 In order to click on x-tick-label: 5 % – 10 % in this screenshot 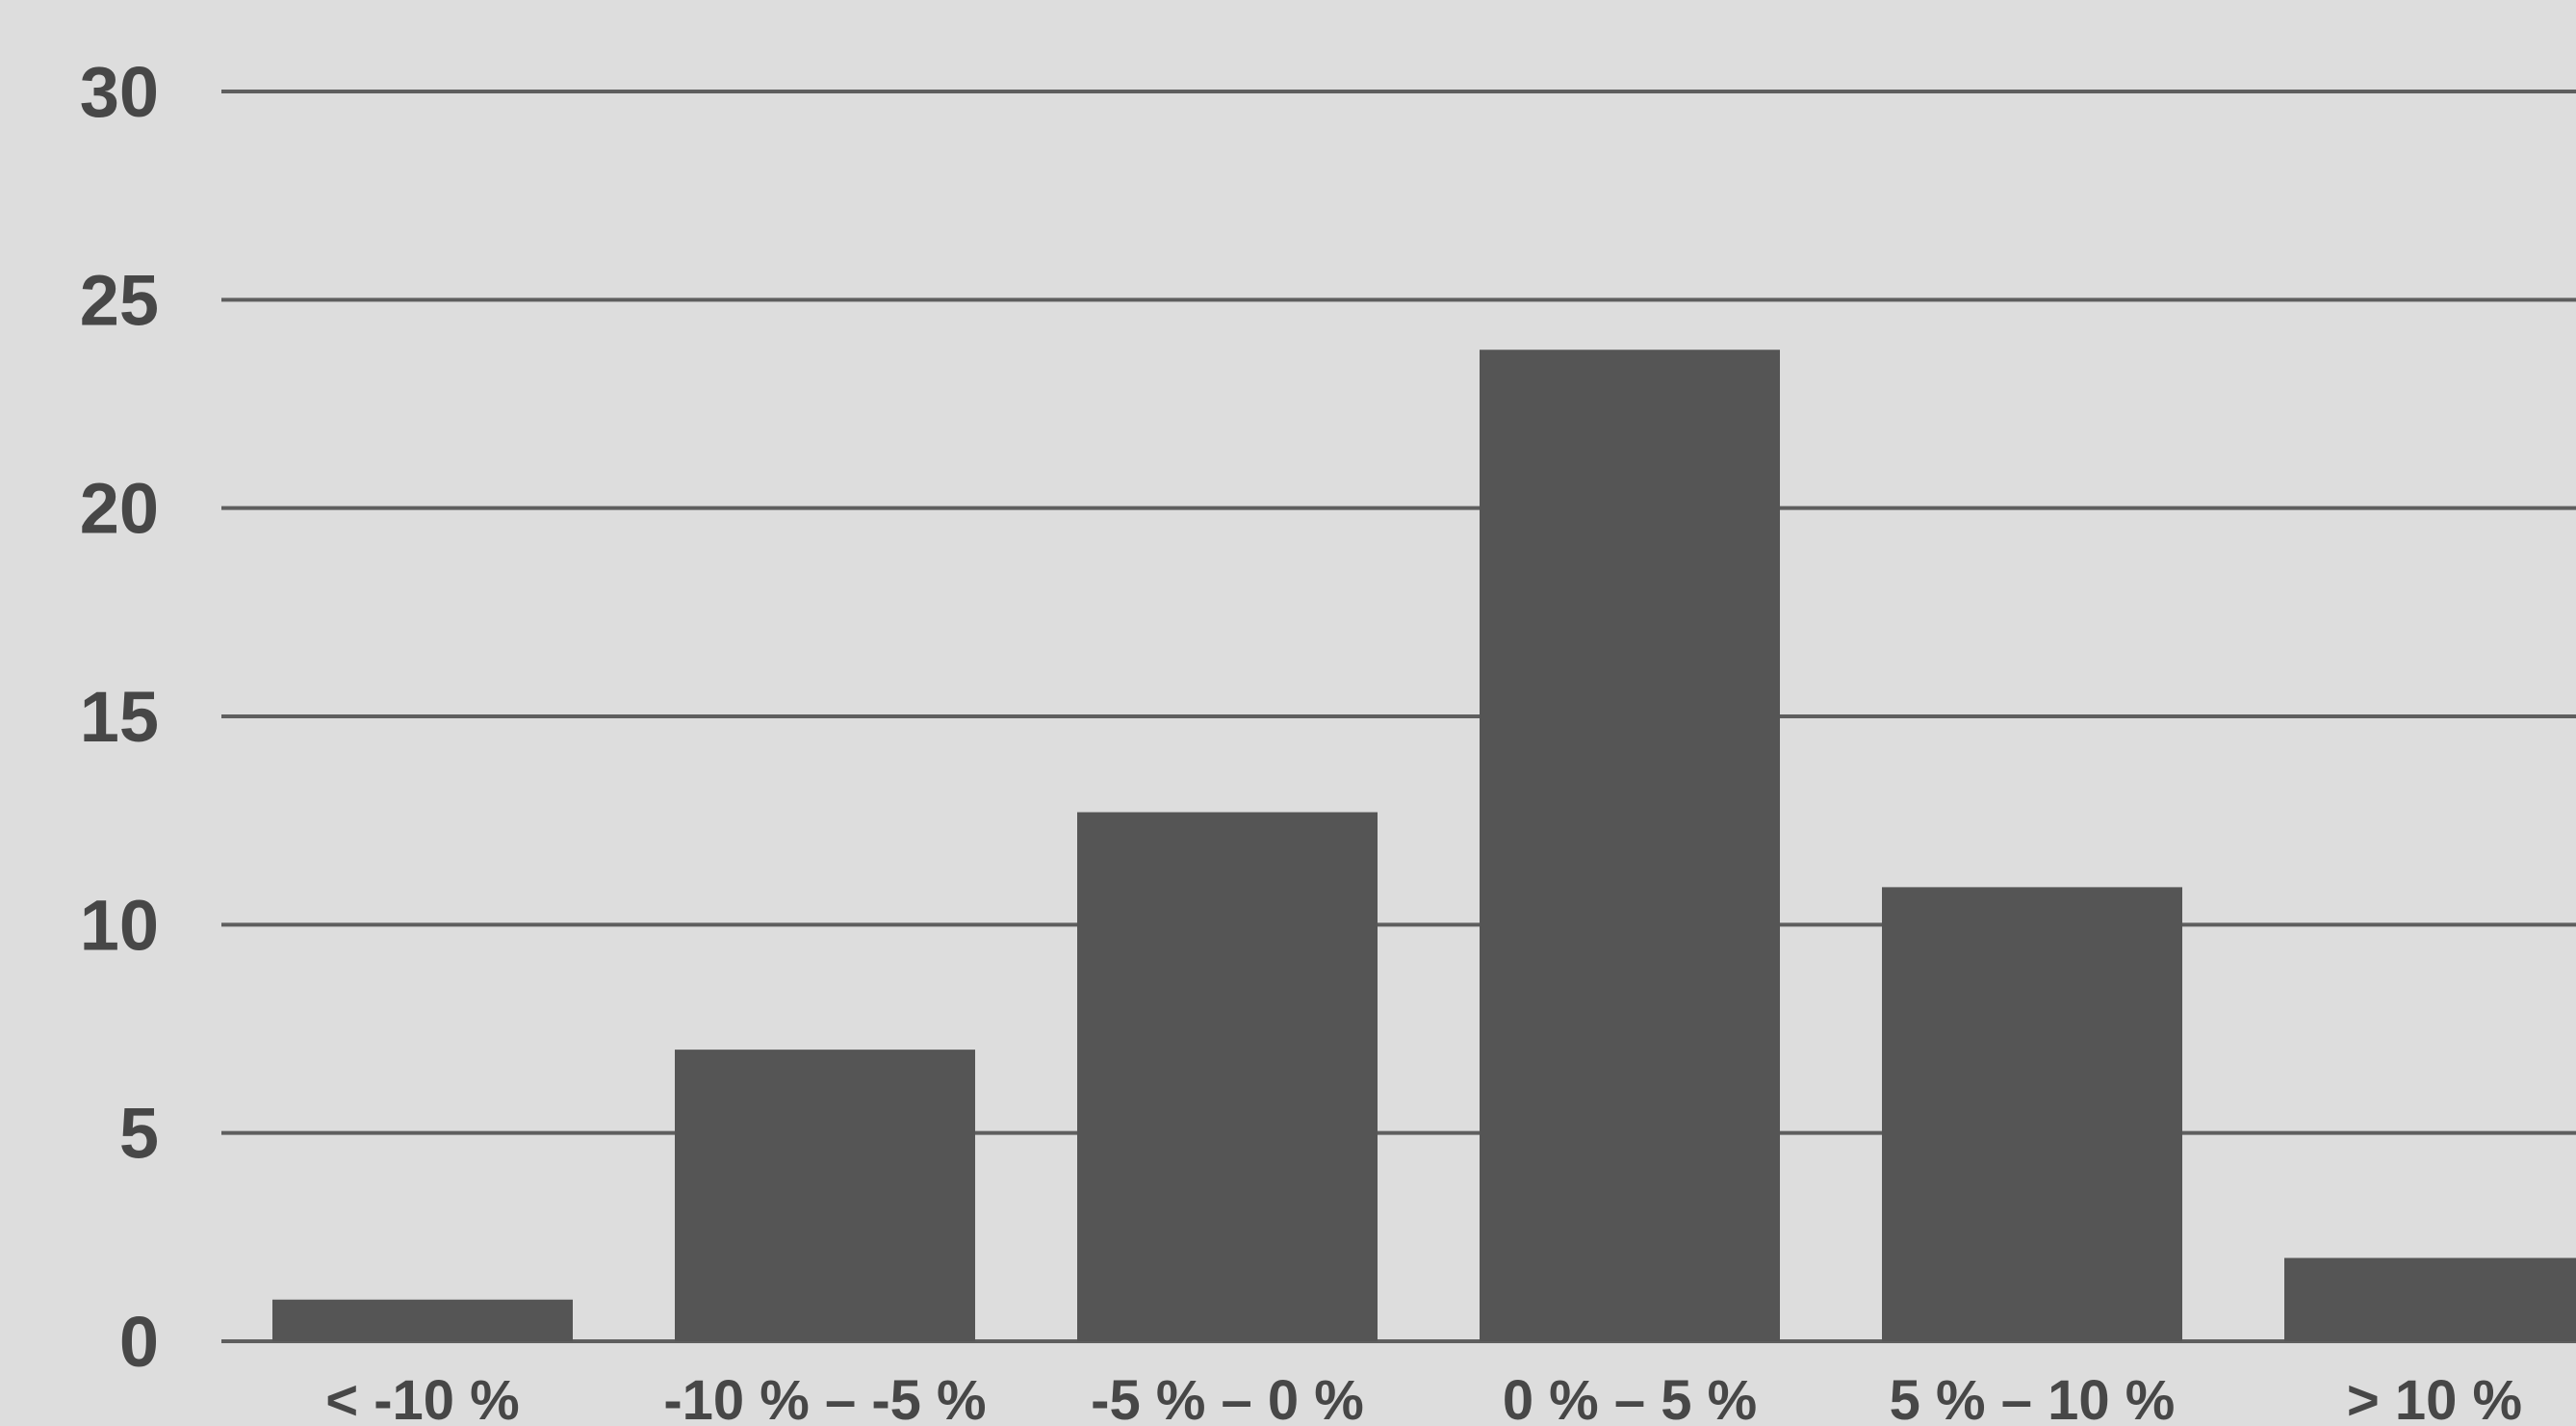, I will do `click(2033, 1397)`.